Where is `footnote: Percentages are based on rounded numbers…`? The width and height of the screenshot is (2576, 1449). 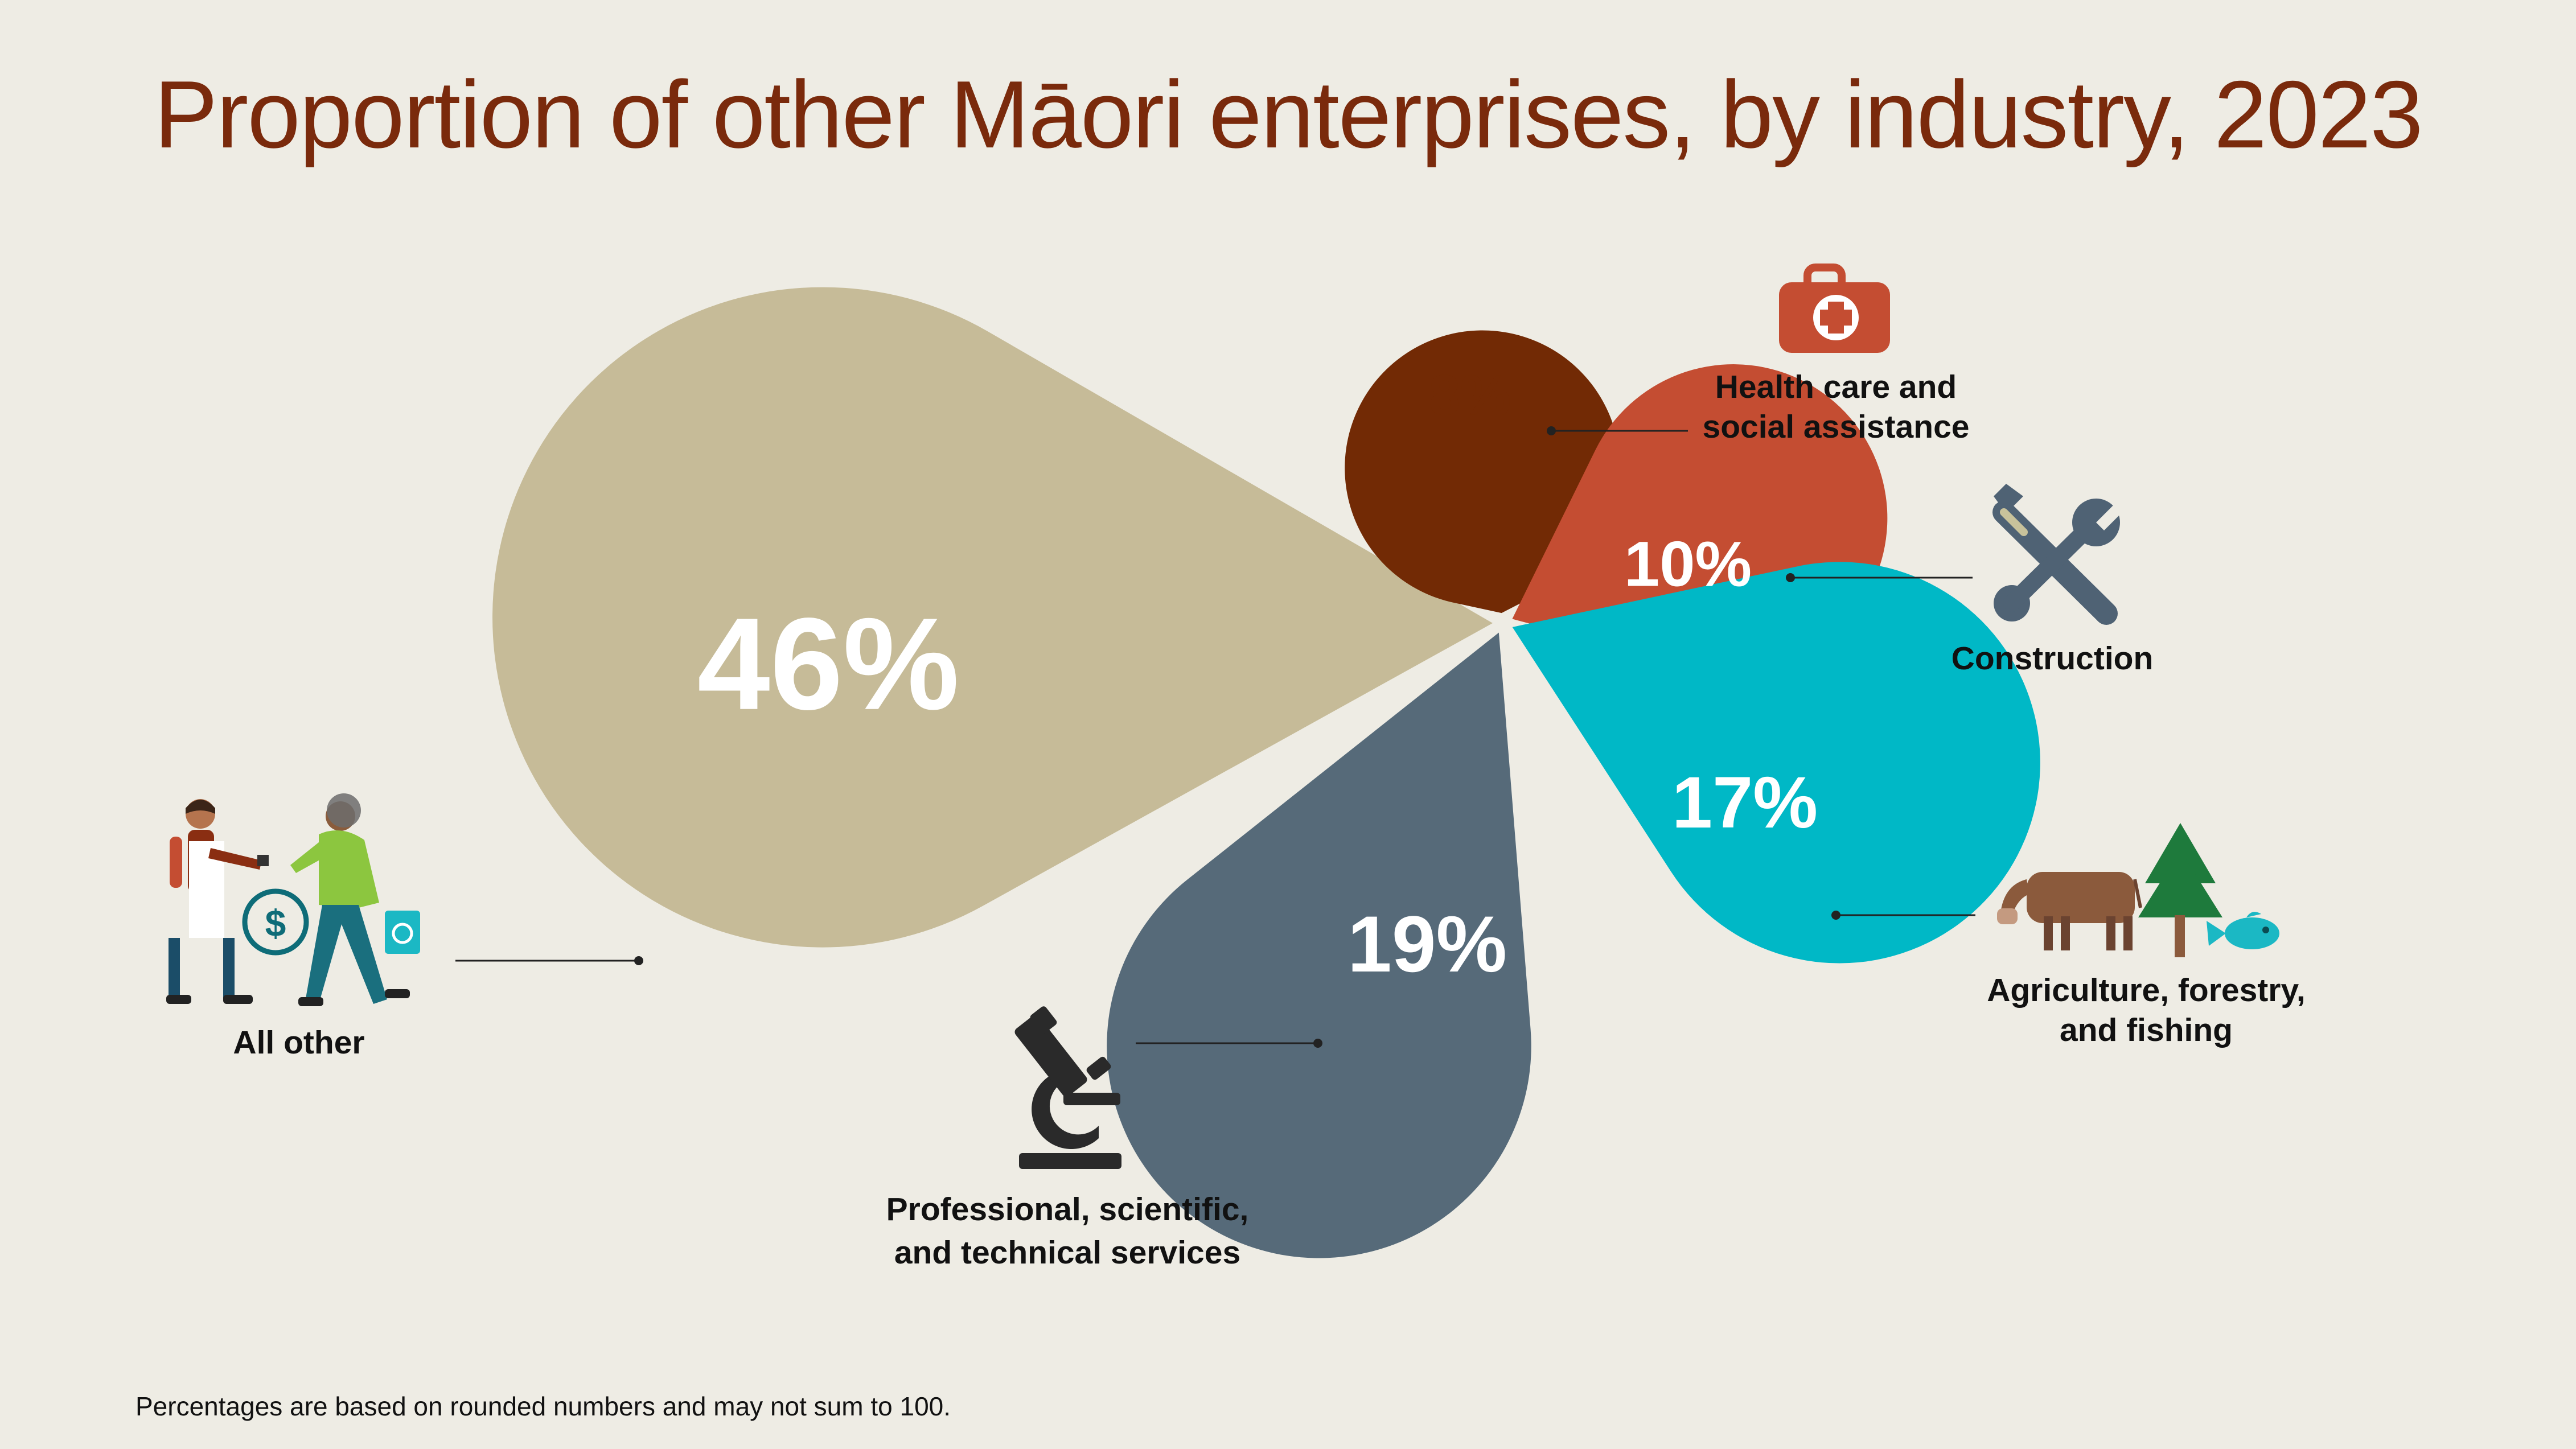
footnote: Percentages are based on rounded numbers… is located at coordinates (543, 1407).